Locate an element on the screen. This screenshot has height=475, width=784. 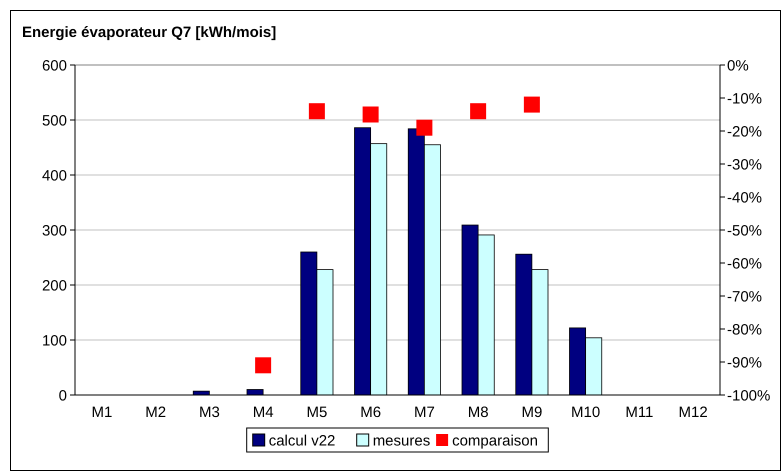
y2-tick-label: -80% is located at coordinates (744, 329).